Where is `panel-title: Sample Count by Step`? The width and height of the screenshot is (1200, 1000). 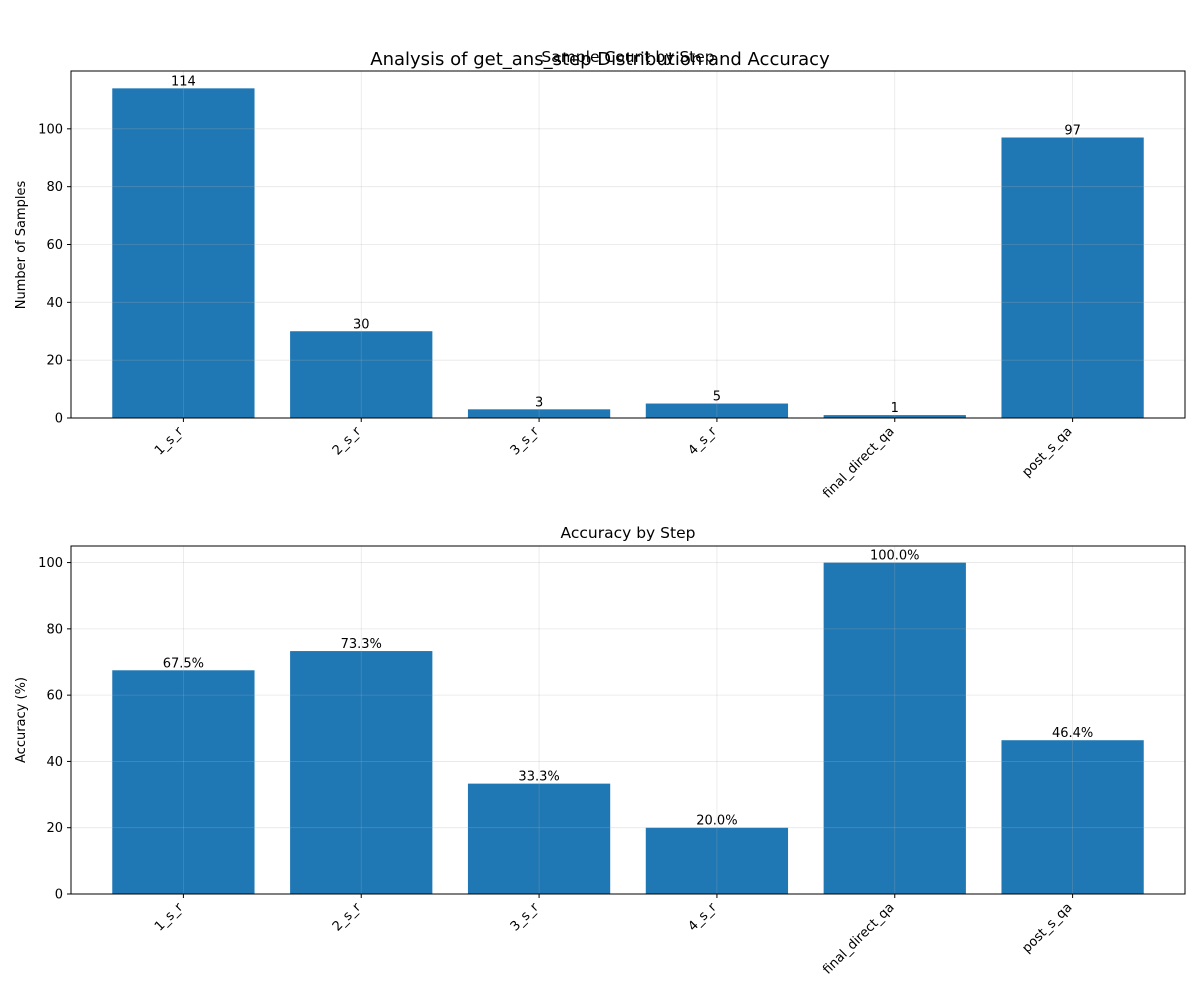 panel-title: Sample Count by Step is located at coordinates (627, 57).